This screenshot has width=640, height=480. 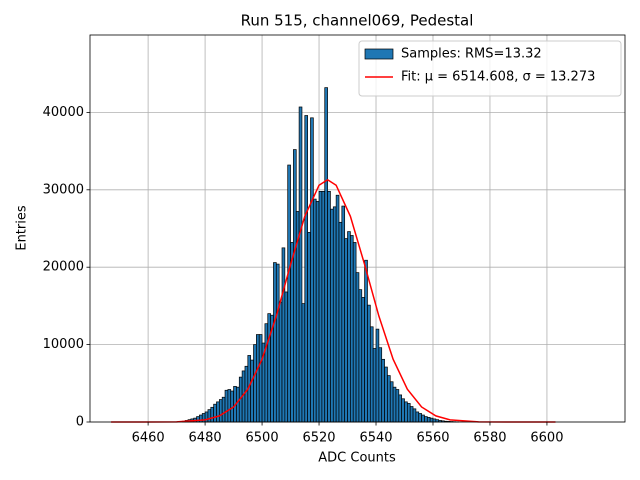 What do you see at coordinates (489, 438) in the screenshot?
I see `x-tick-label: 6580` at bounding box center [489, 438].